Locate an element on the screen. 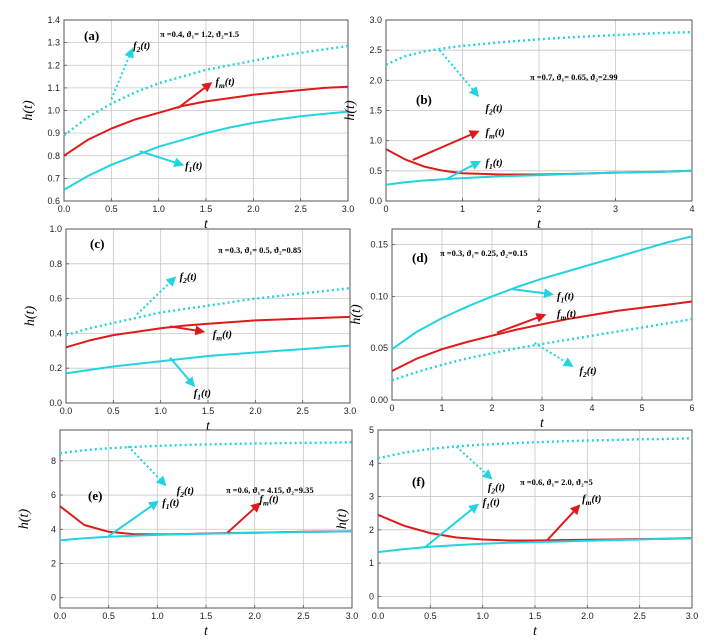 The width and height of the screenshot is (713, 643). y-tick-label: 0.0 is located at coordinates (375, 201).